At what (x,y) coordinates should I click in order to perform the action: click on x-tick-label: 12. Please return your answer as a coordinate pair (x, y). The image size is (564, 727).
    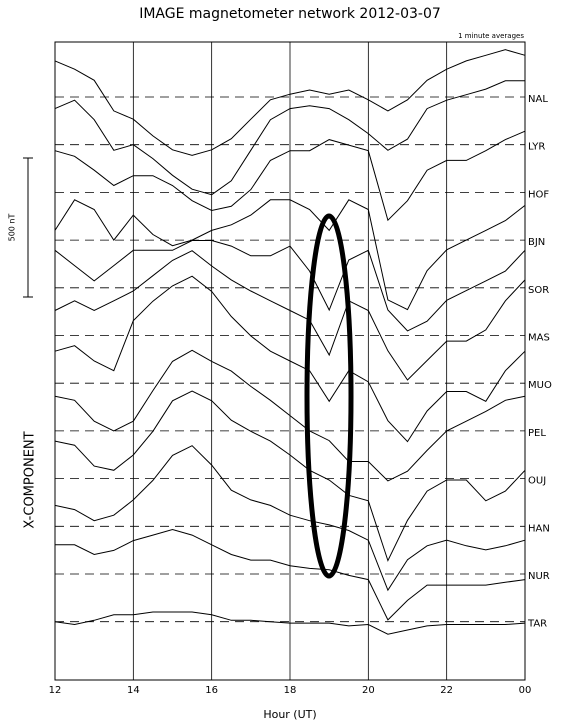
    Looking at the image, I should click on (55, 690).